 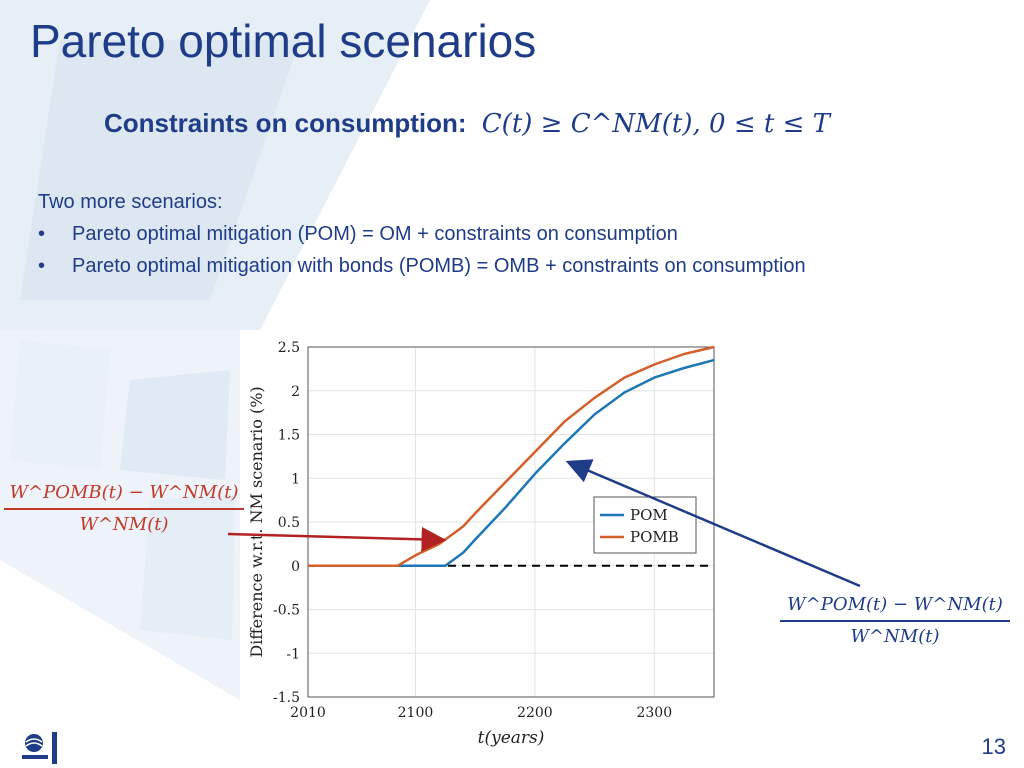 I want to click on series-line-pom, so click(x=511, y=463).